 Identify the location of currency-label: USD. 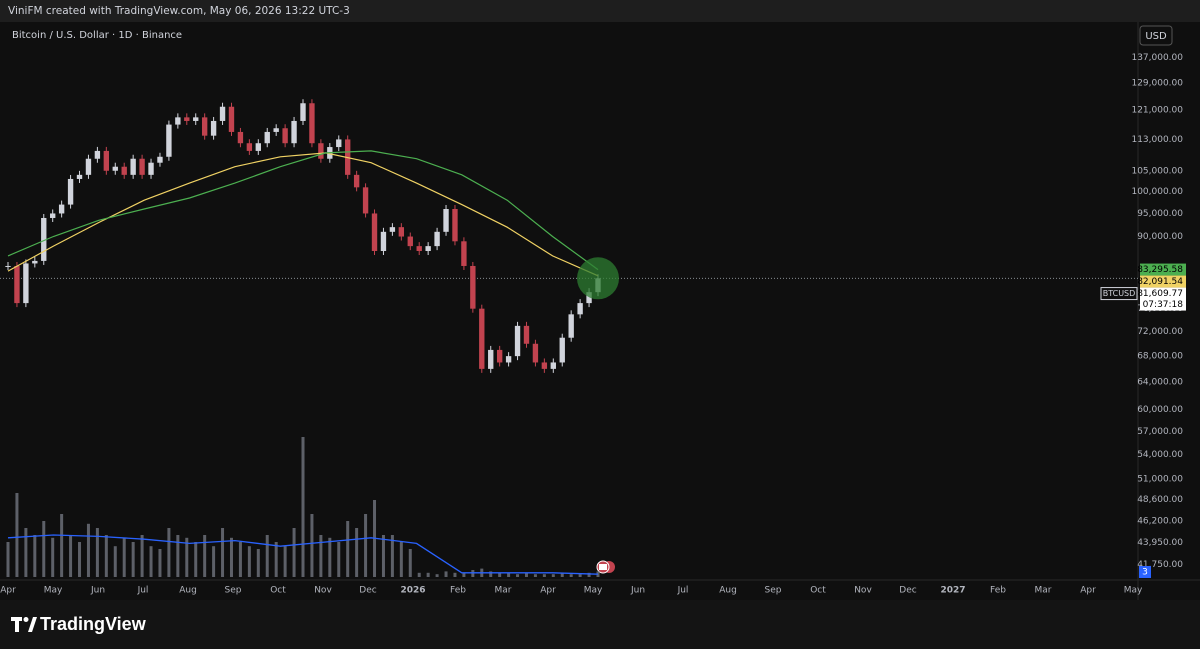
(1156, 36).